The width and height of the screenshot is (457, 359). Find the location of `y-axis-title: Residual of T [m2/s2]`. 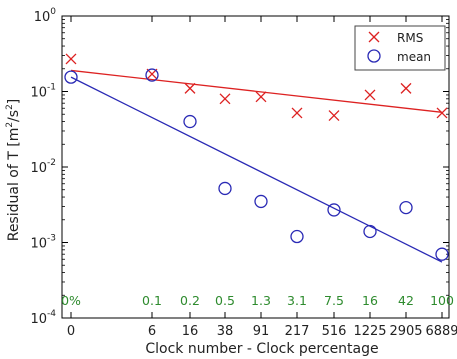

y-axis-title: Residual of T [m2/s2] is located at coordinates (13, 170).